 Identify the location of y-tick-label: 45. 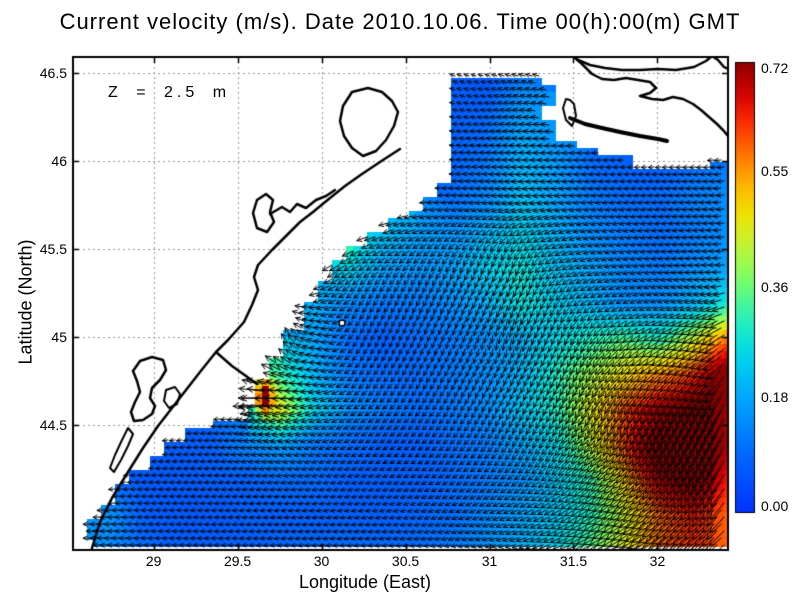
(59, 336).